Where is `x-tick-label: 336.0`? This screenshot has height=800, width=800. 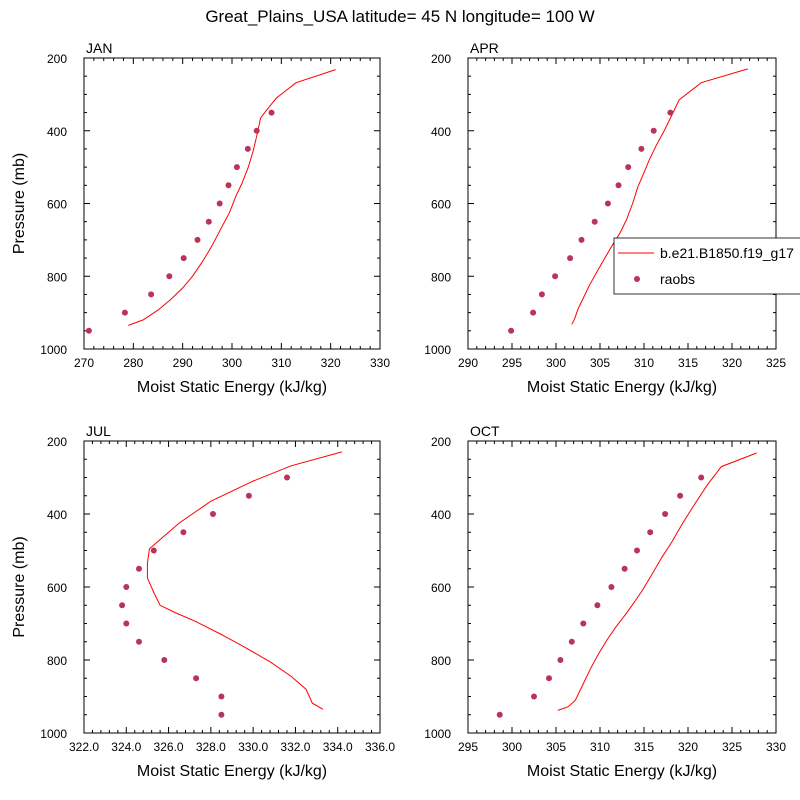 x-tick-label: 336.0 is located at coordinates (380, 747).